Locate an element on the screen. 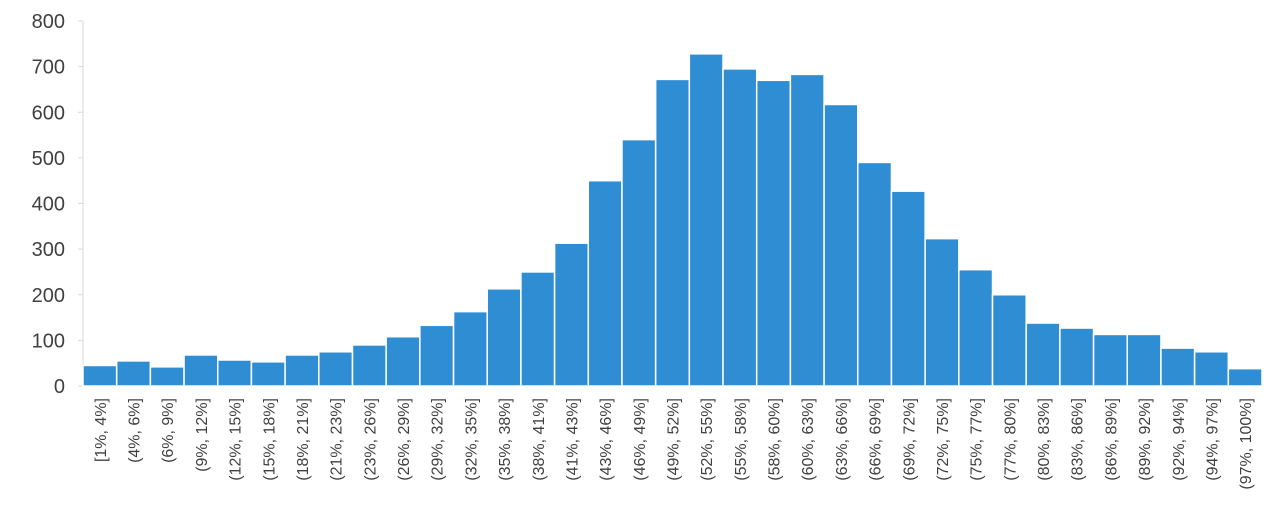 This screenshot has width=1278, height=531. x-tick-label: (55%, 58%] is located at coordinates (741, 439).